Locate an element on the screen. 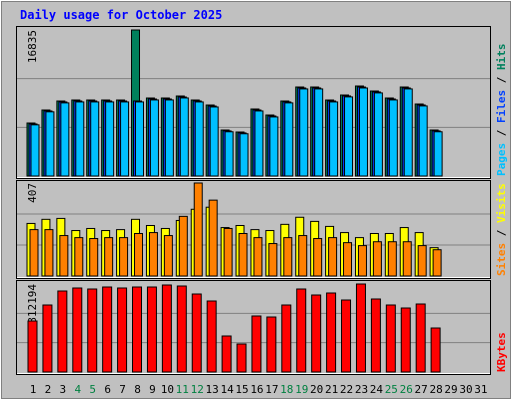 The width and height of the screenshot is (512, 400). x-tick-label: 7 is located at coordinates (122, 389).